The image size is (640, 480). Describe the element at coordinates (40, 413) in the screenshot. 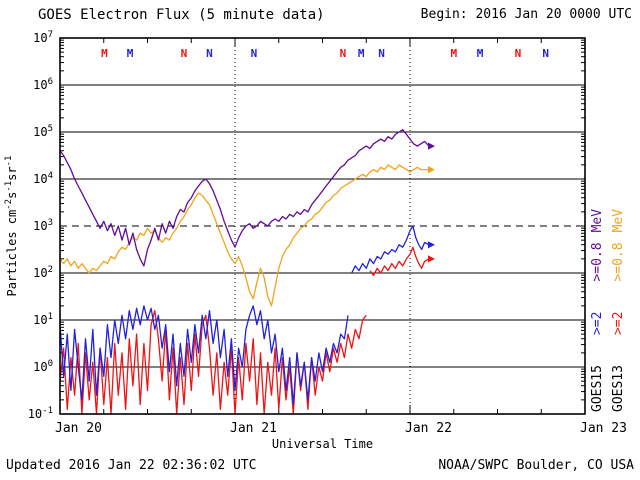

I see `y-tick-label: 10-1` at that location.